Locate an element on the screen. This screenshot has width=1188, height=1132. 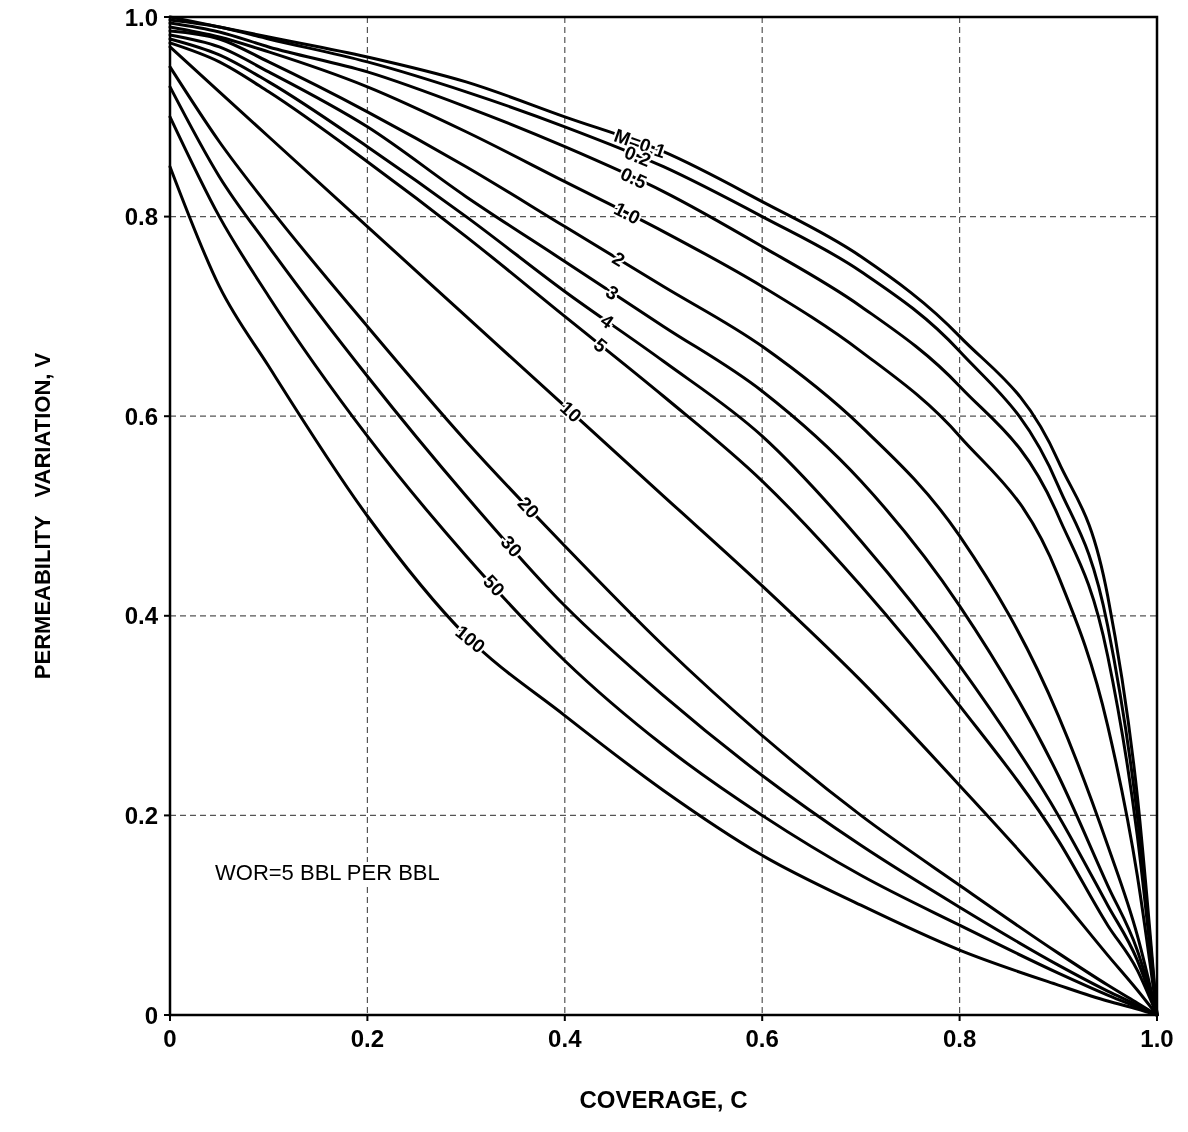
x-tick-label: 1.0 is located at coordinates (1157, 1038).